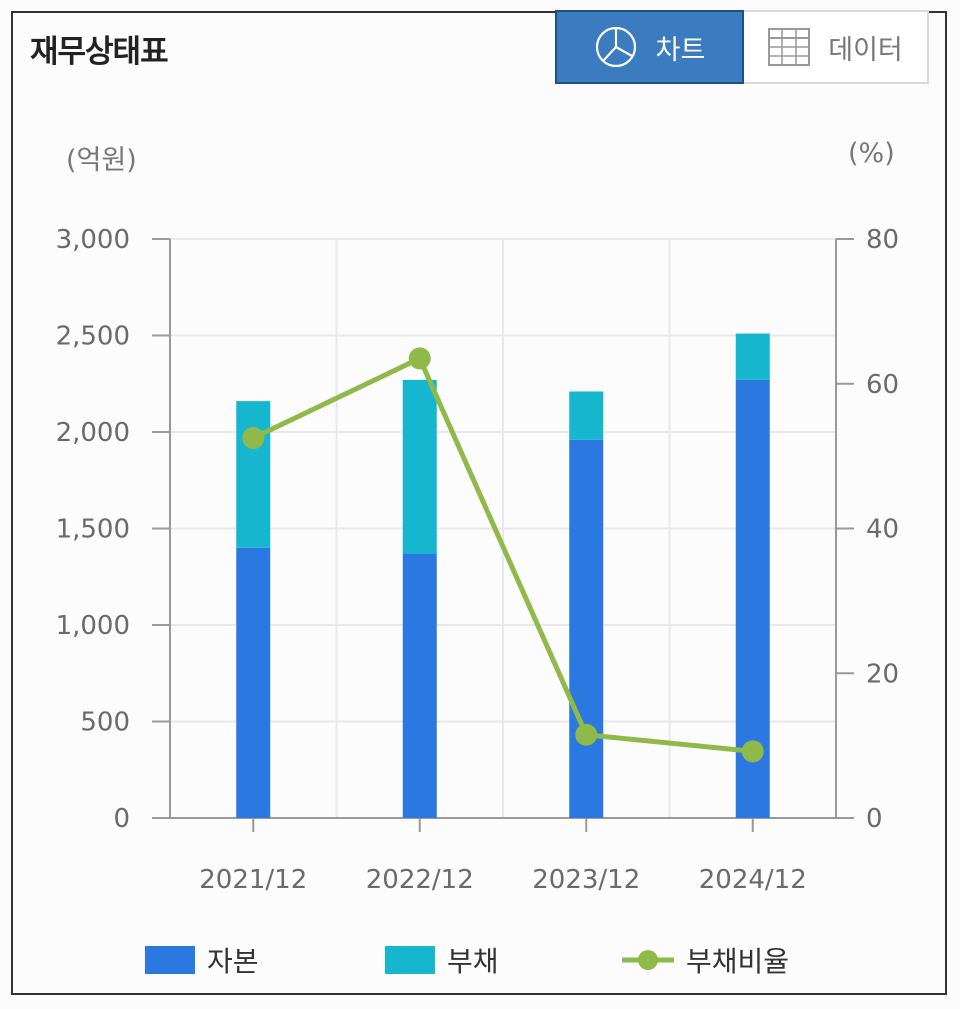 This screenshot has height=1009, width=960. I want to click on table-grid-icon, so click(789, 47).